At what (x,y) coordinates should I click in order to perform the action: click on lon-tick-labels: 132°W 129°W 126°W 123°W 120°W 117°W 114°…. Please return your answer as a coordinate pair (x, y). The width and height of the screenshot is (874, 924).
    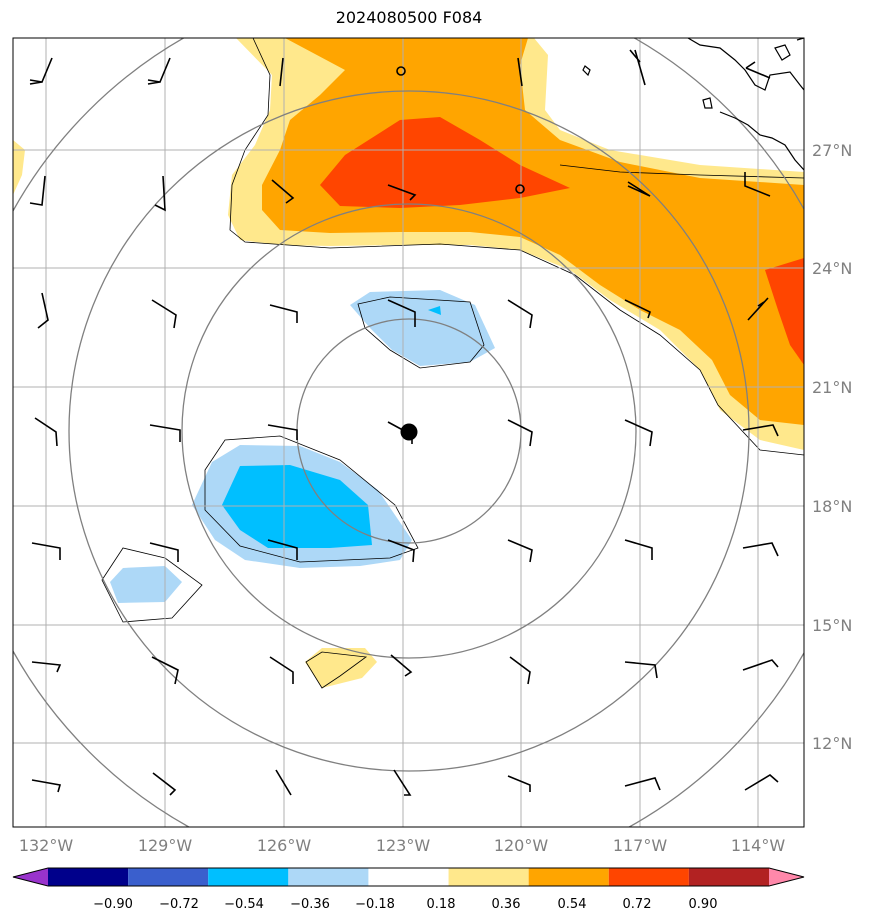
    Looking at the image, I should click on (402, 845).